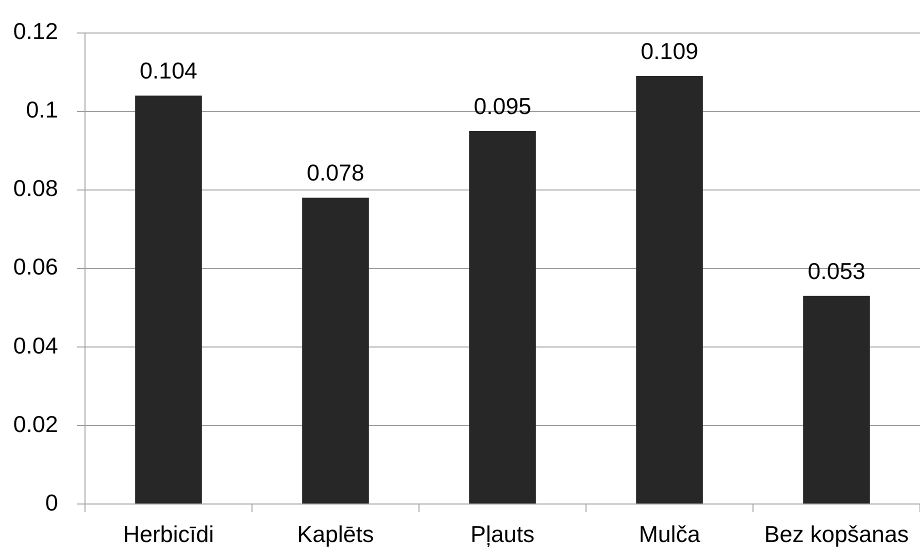 This screenshot has width=920, height=553. Describe the element at coordinates (35, 267) in the screenshot. I see `y-tick-label: 0.06` at that location.